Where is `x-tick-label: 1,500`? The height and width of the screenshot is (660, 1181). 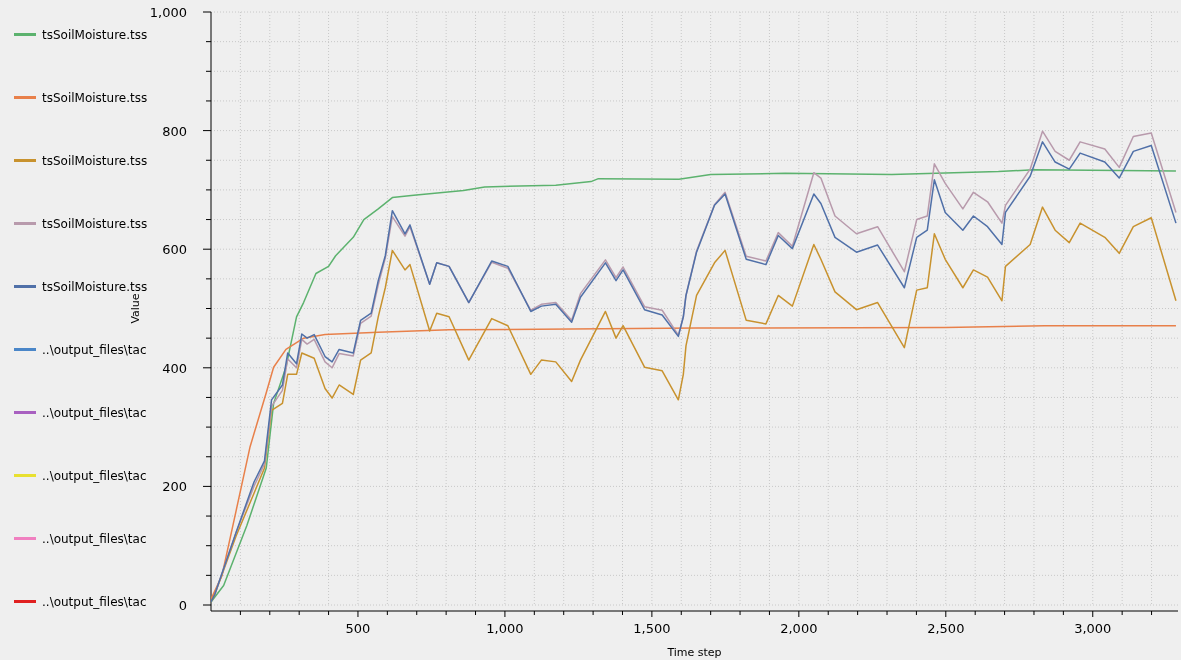 x-tick-label: 1,500 is located at coordinates (652, 628).